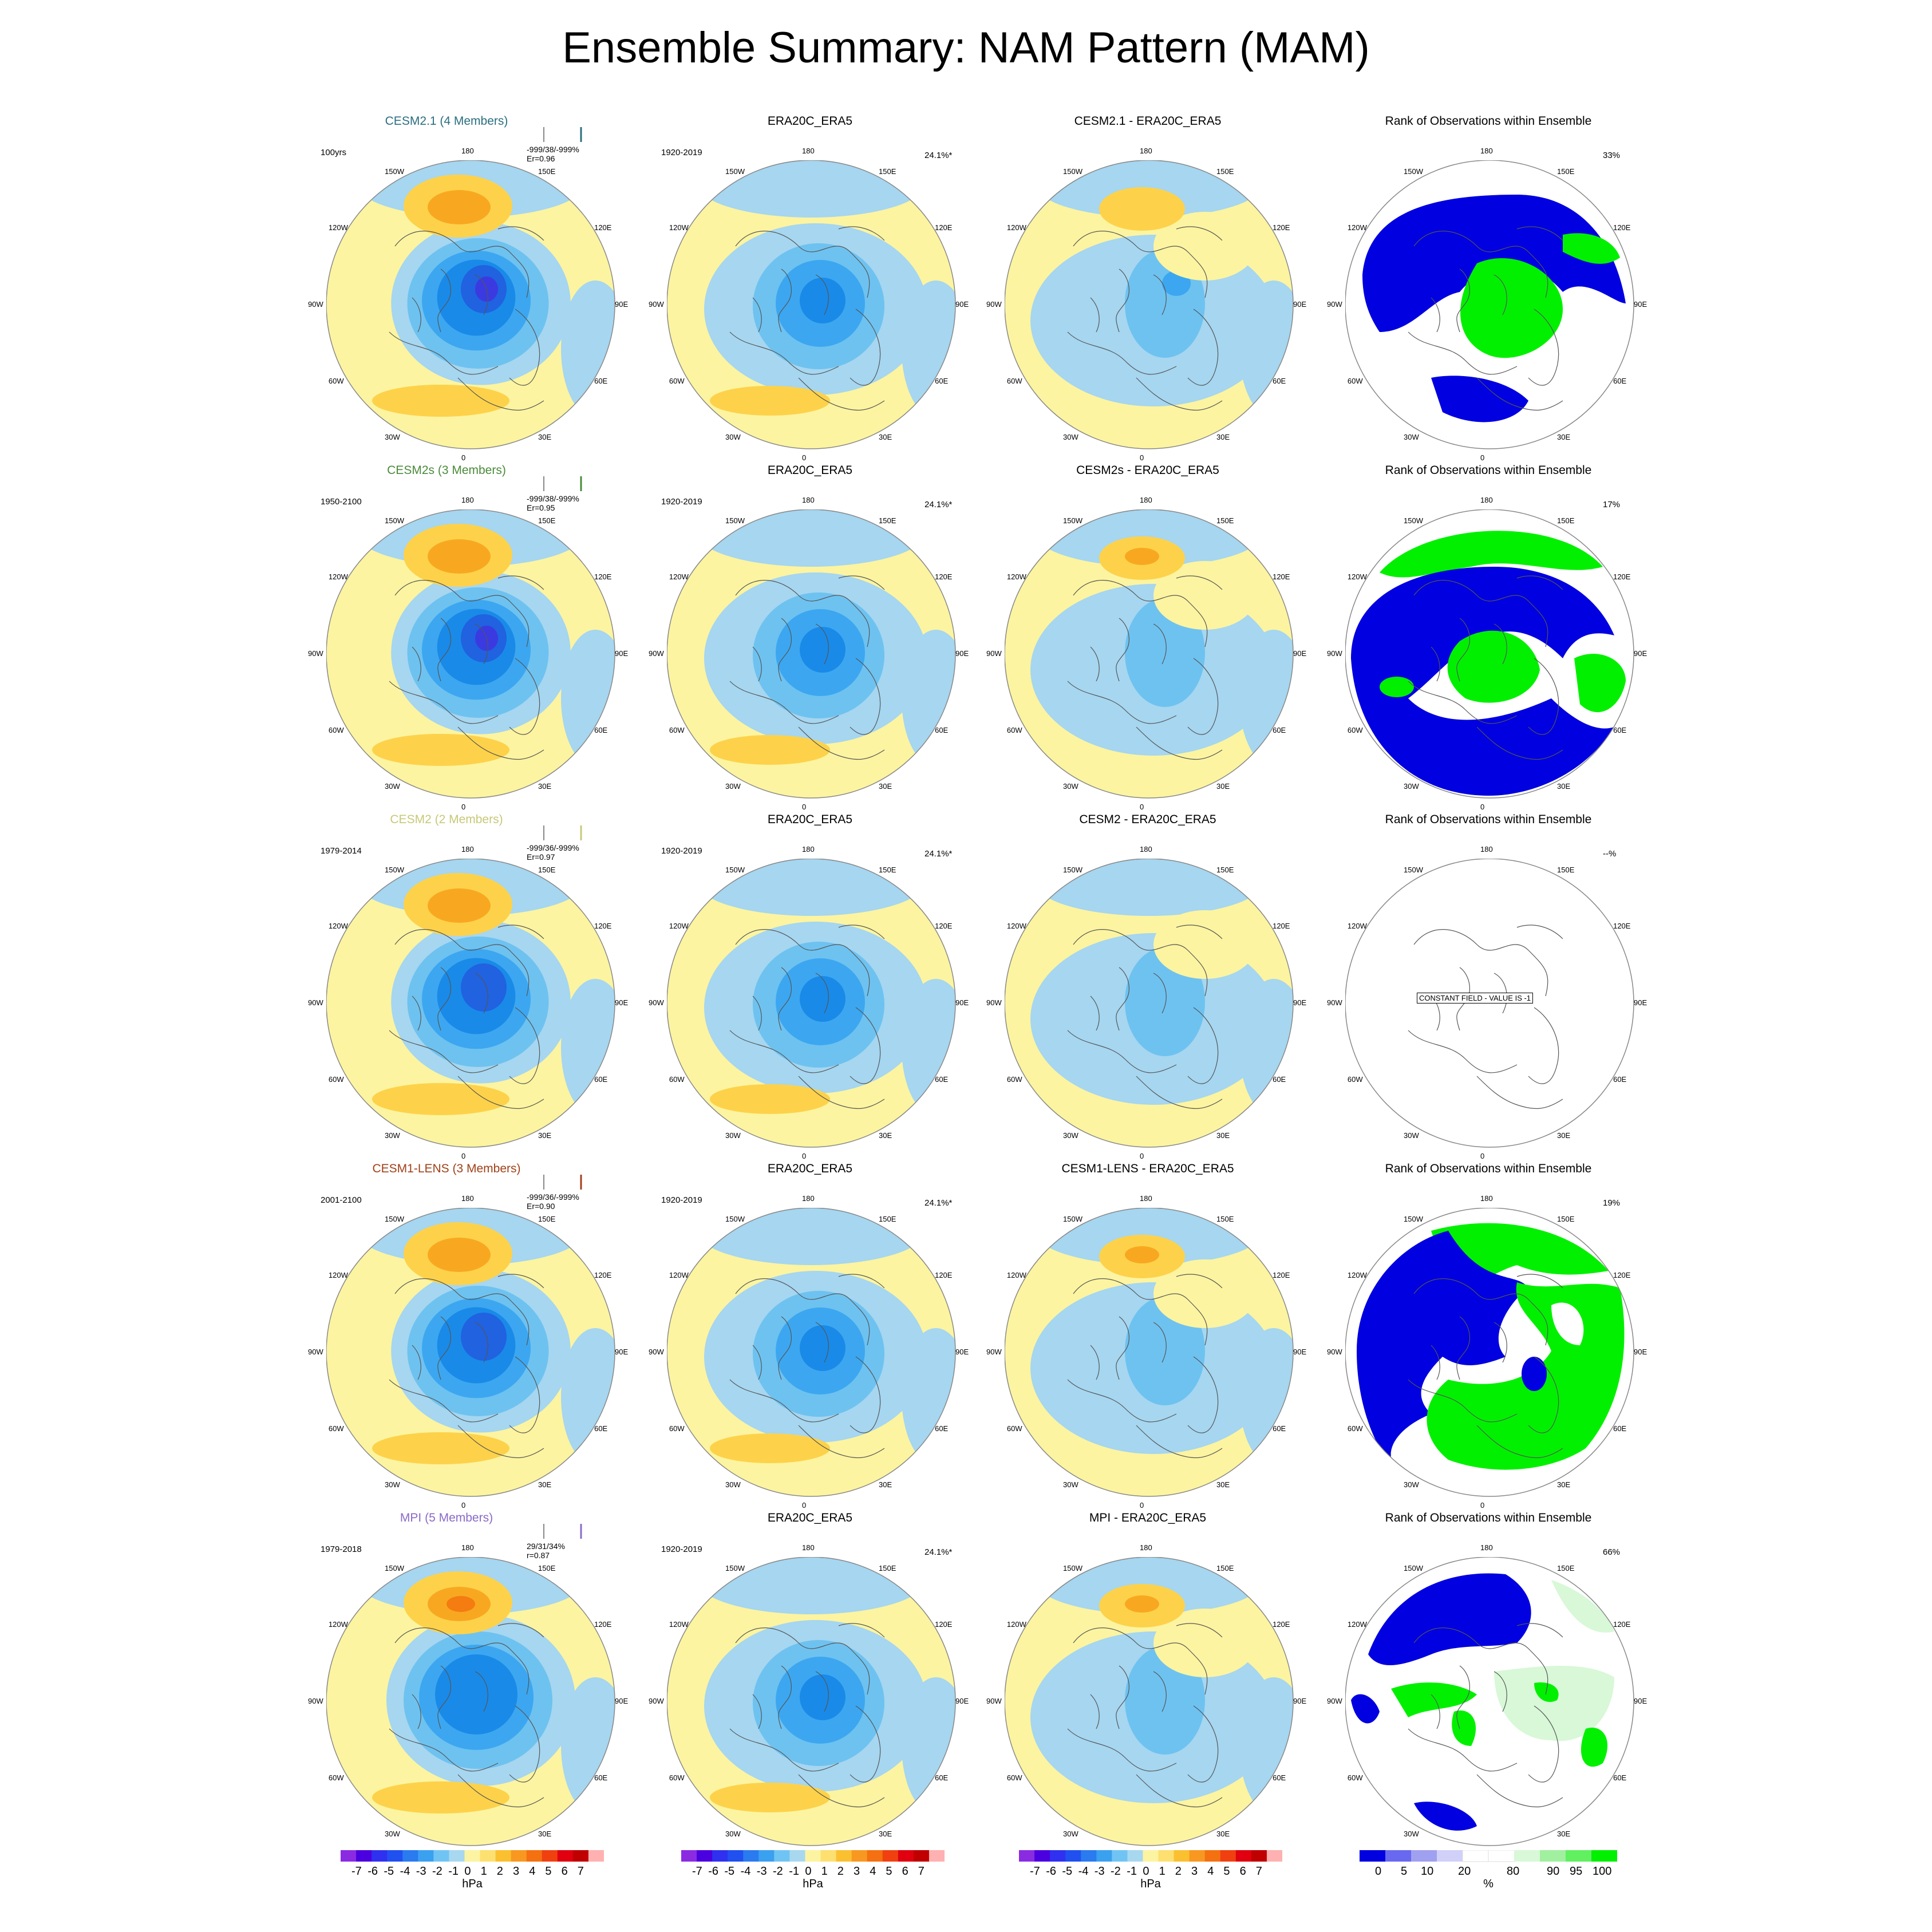  I want to click on colorbar-tick-label: 1, so click(1162, 1871).